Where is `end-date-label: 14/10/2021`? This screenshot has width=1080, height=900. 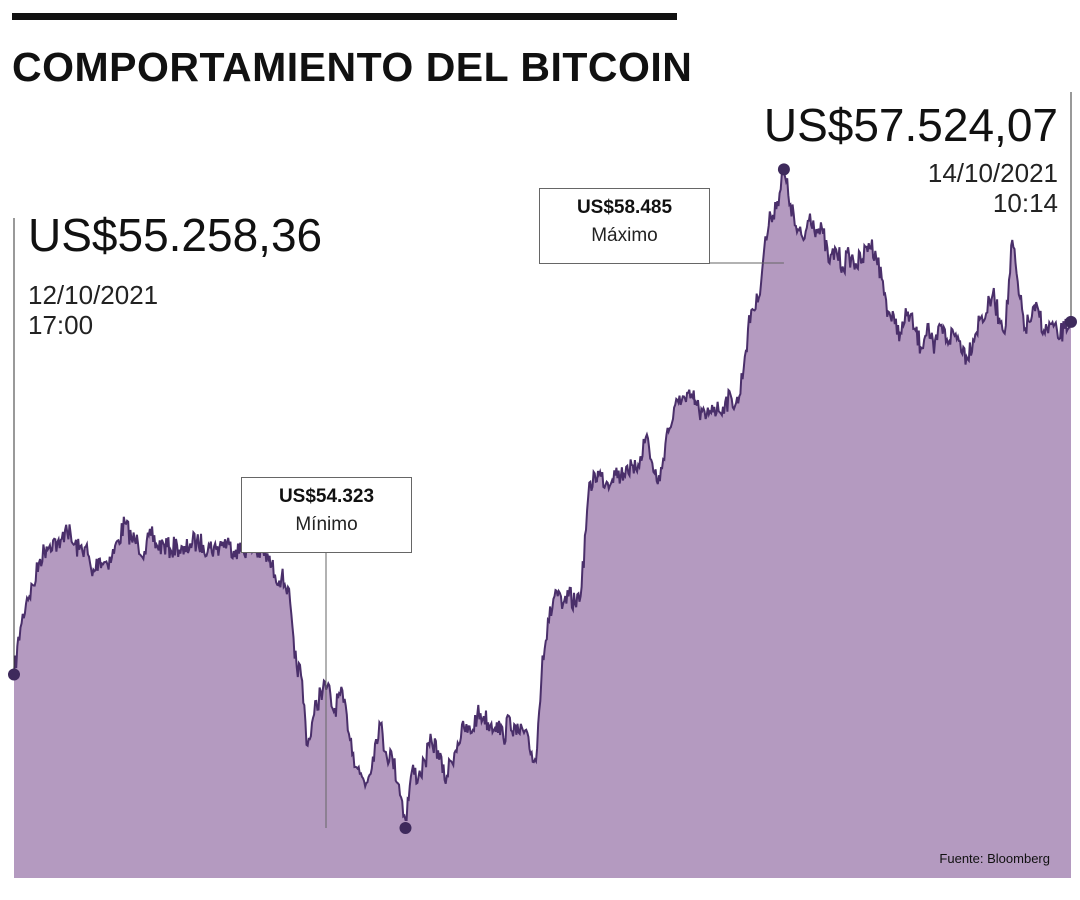
end-date-label: 14/10/2021 is located at coordinates (992, 173).